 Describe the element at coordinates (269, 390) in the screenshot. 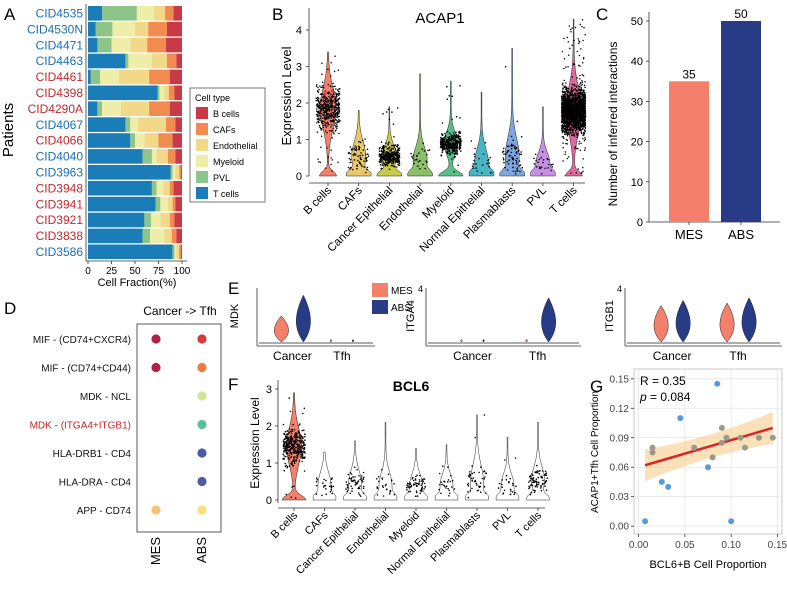

I see `f-y-tick-label: 3` at that location.